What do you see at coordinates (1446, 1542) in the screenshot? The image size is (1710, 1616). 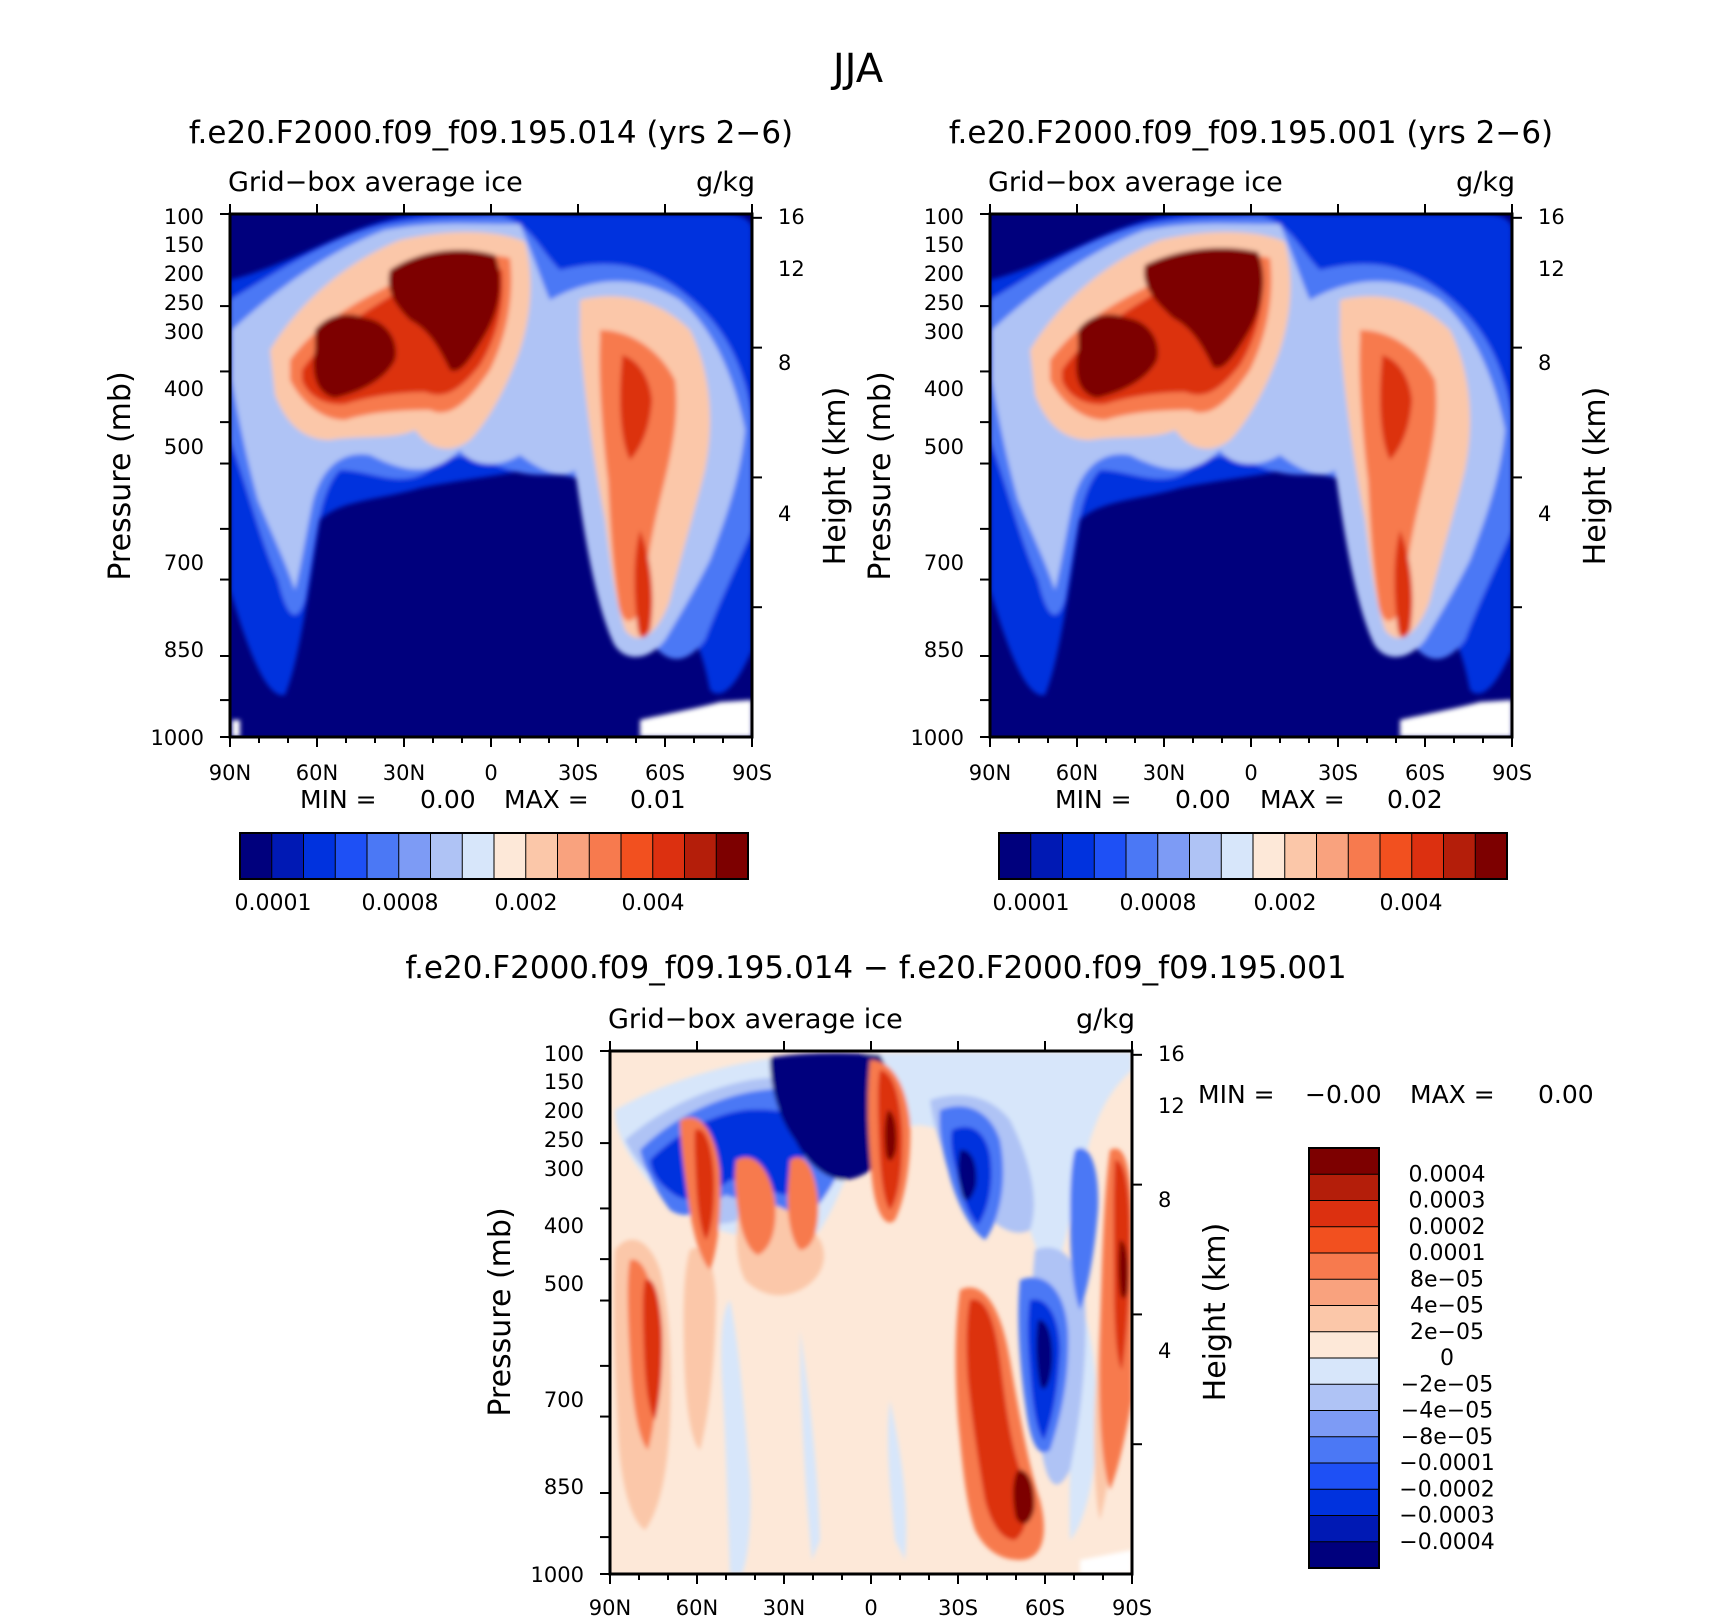 I see `colorbar-label: −0.0004` at bounding box center [1446, 1542].